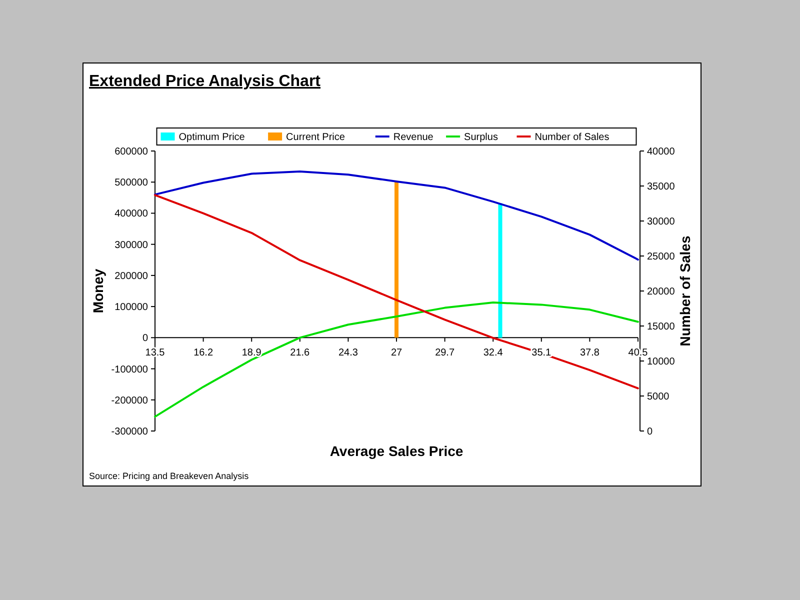 The image size is (800, 600). What do you see at coordinates (396, 353) in the screenshot?
I see `x-tick-label: 27` at bounding box center [396, 353].